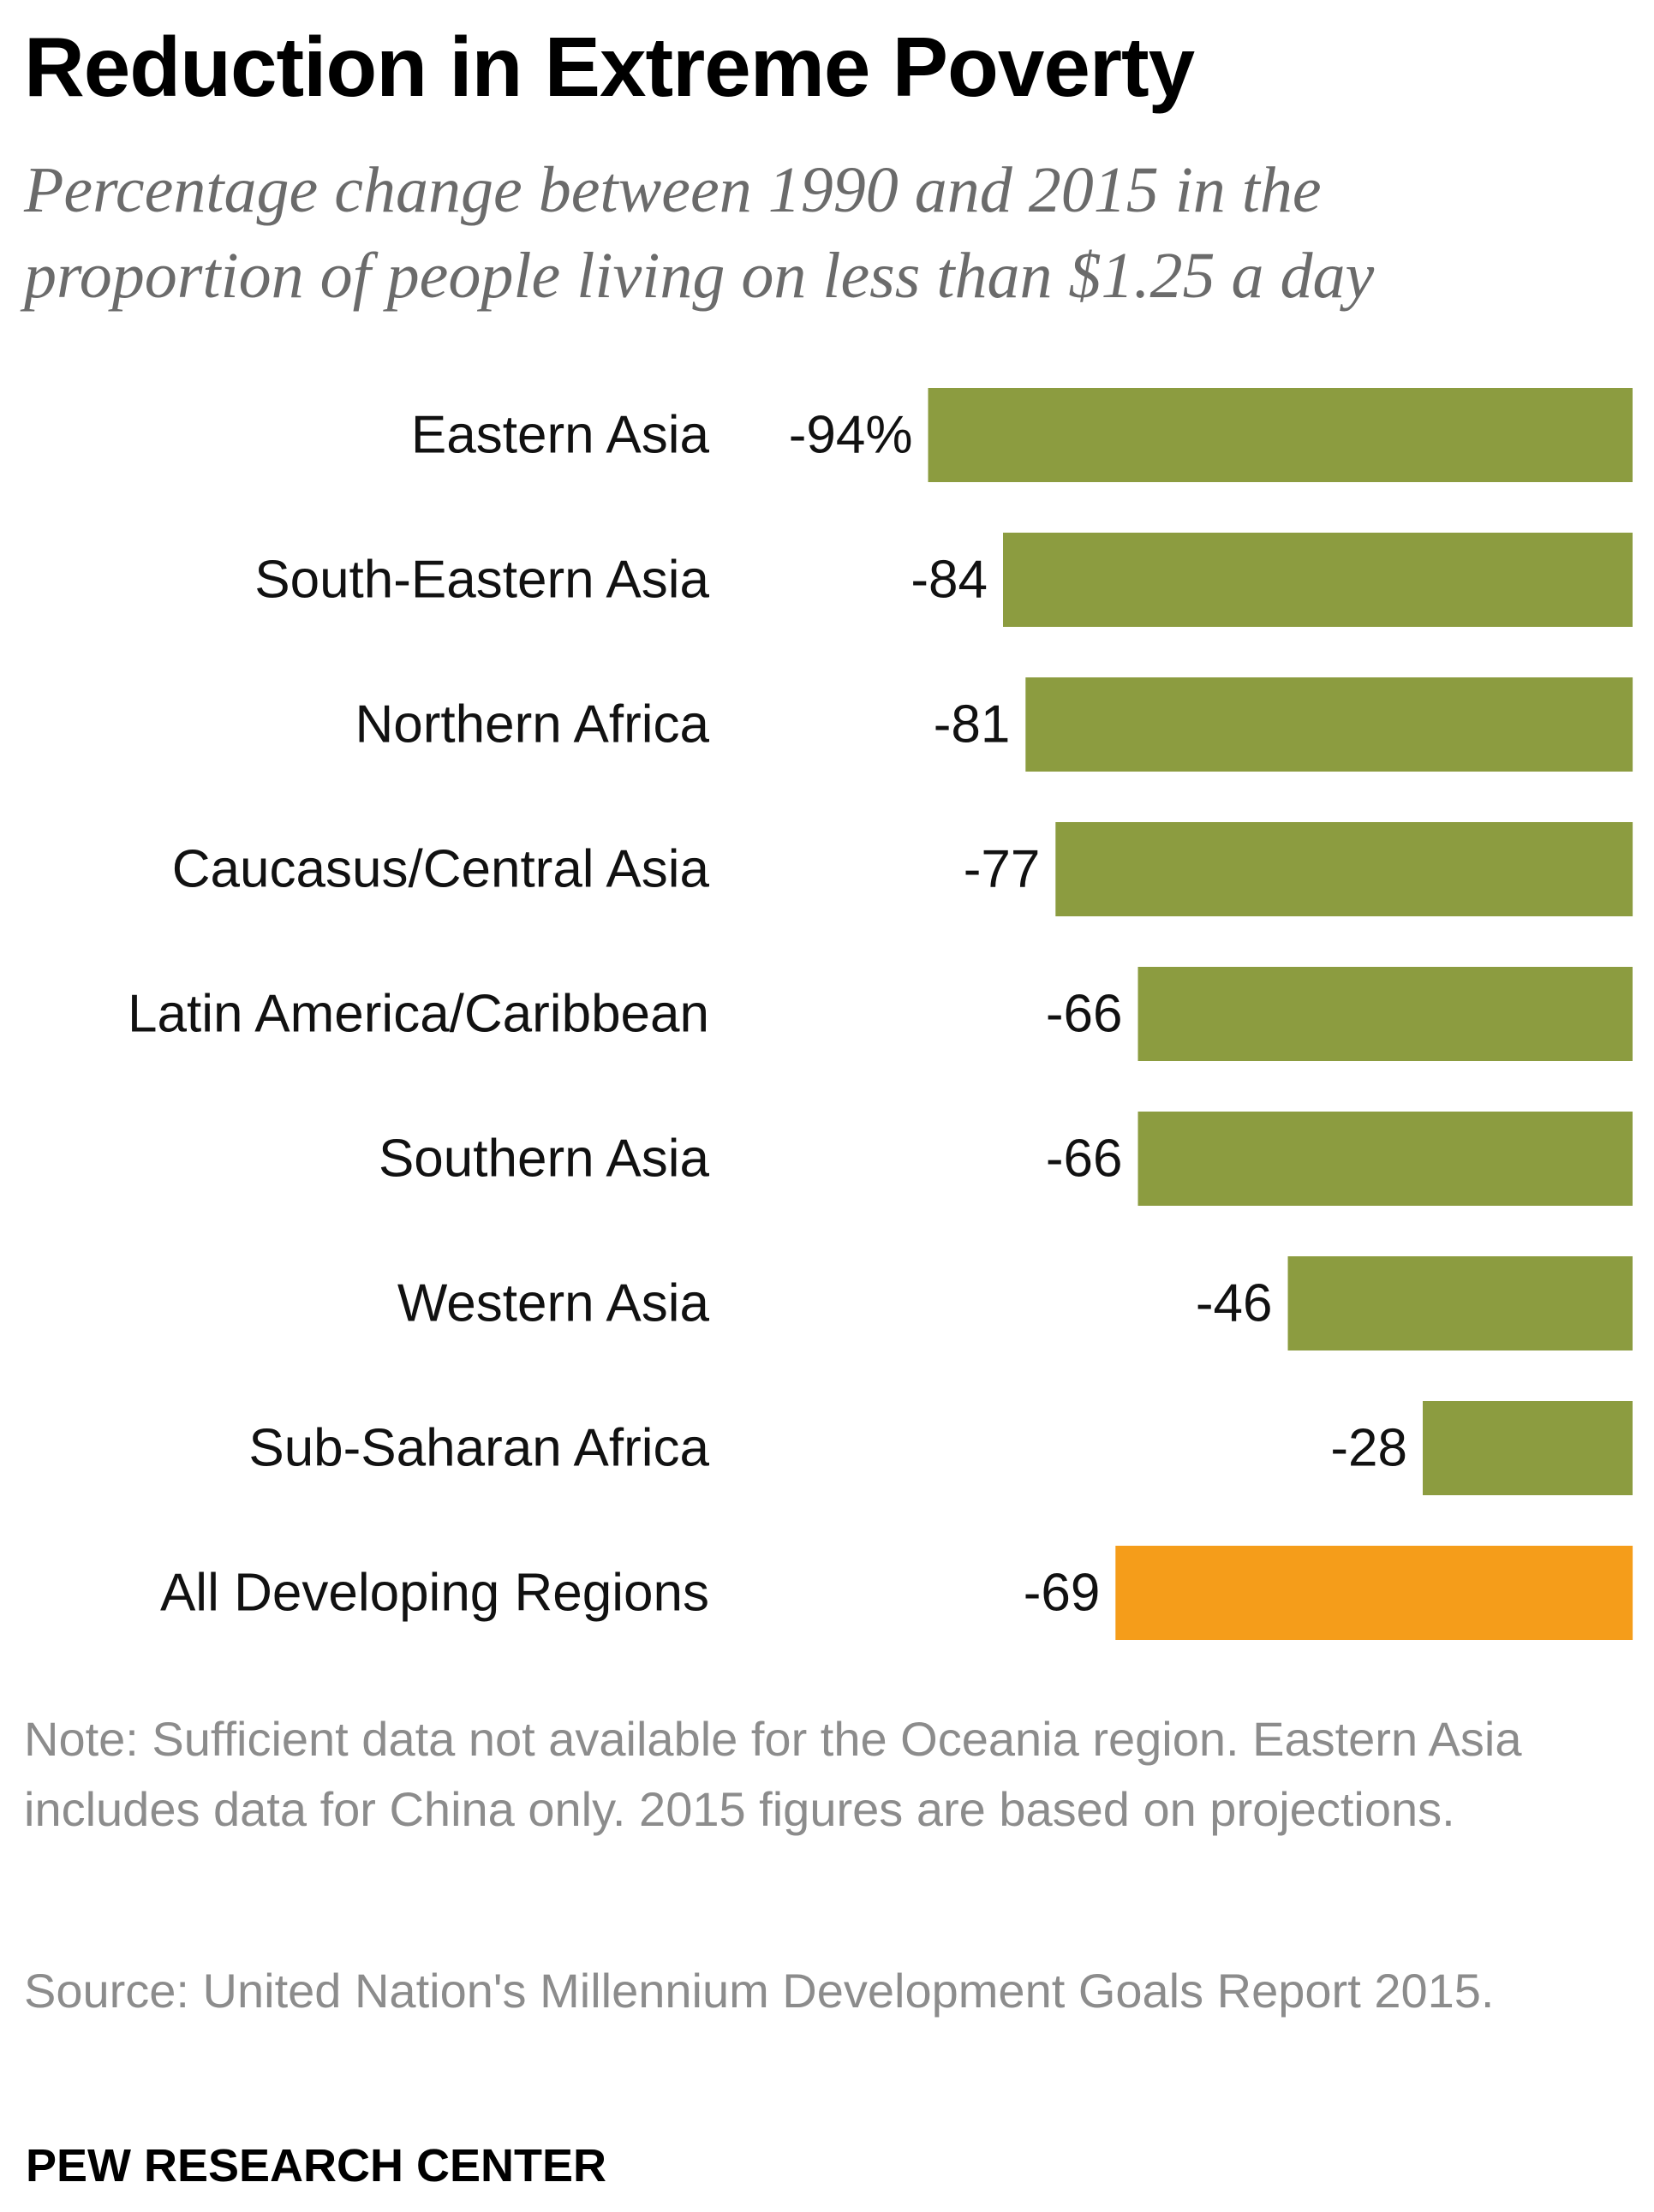  I want to click on category-label: Northern Africa, so click(532, 724).